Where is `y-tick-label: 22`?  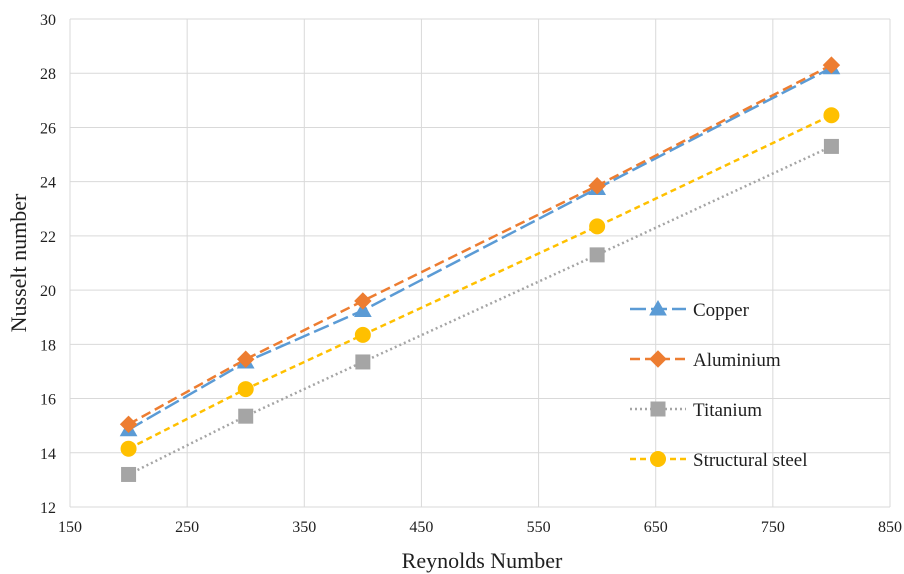 y-tick-label: 22 is located at coordinates (48, 237).